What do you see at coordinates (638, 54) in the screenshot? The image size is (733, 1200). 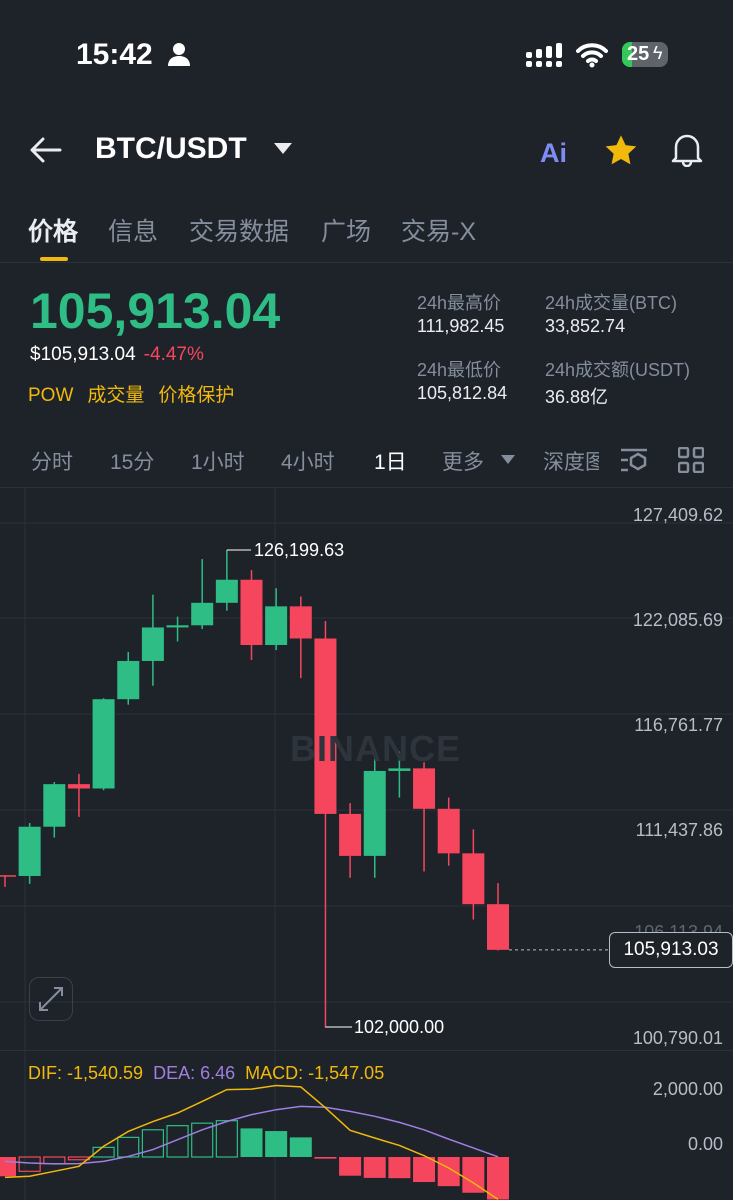 I see `battery-level: 25` at bounding box center [638, 54].